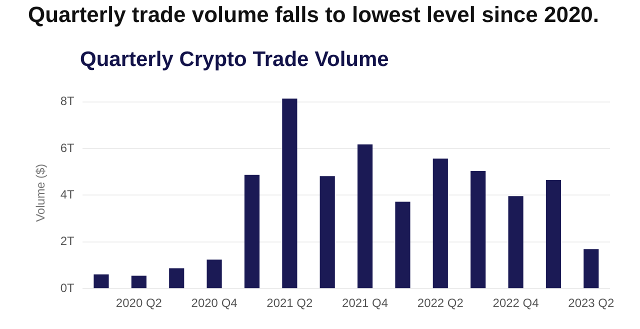  Describe the element at coordinates (234, 60) in the screenshot. I see `chart-subtitle: Quarterly Crypto Trade Volume` at that location.